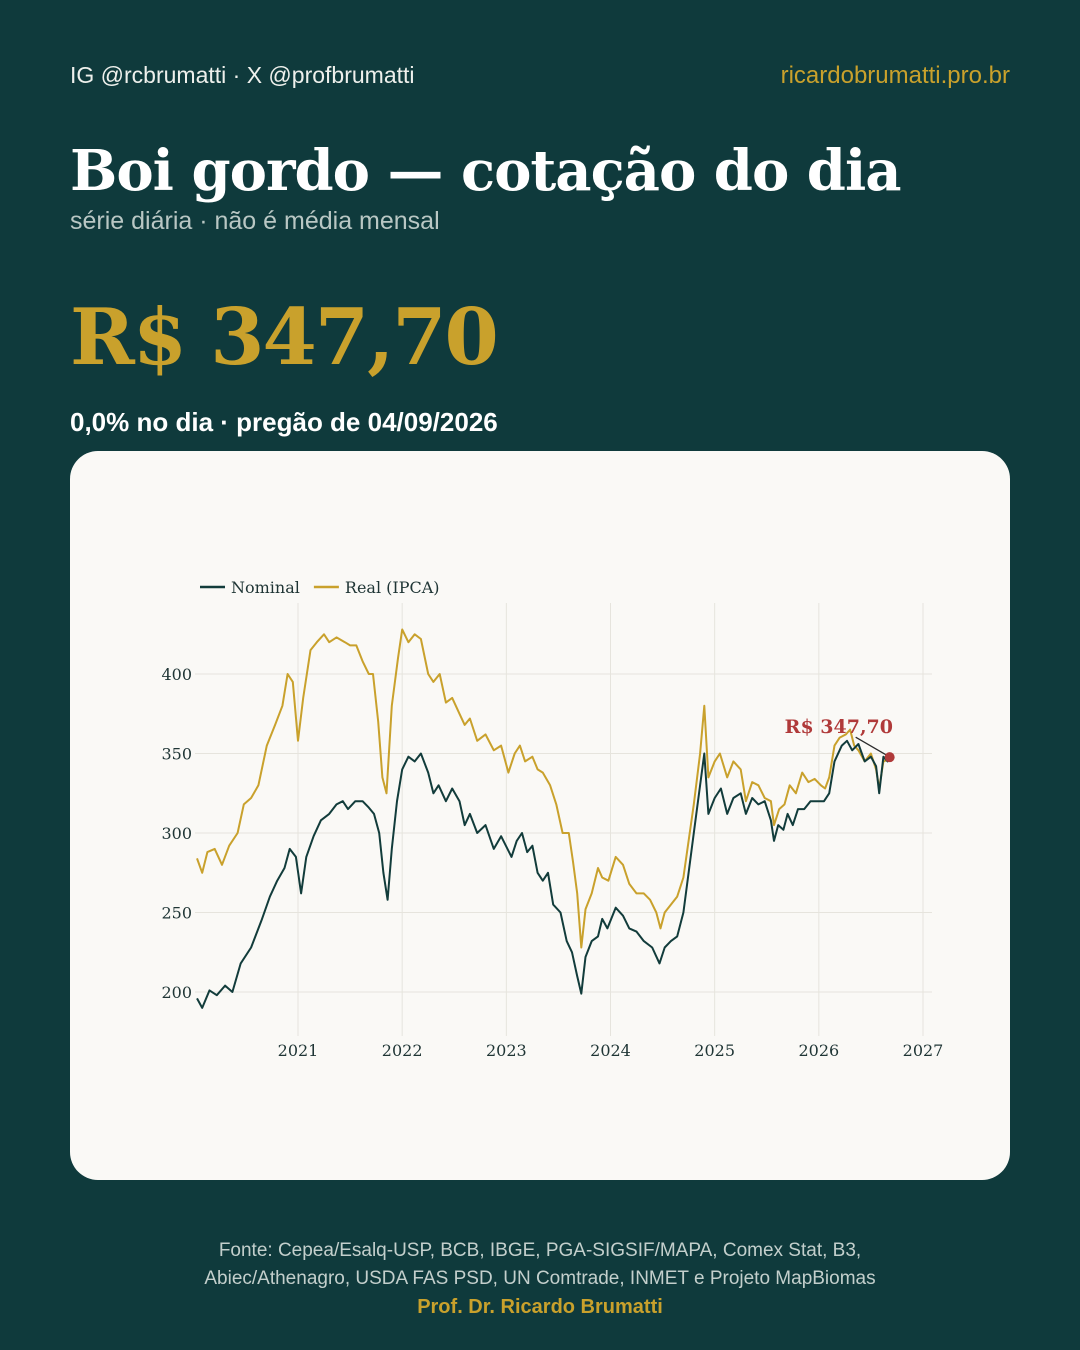 This screenshot has width=1080, height=1350. I want to click on callout-leader-line, so click(871, 746).